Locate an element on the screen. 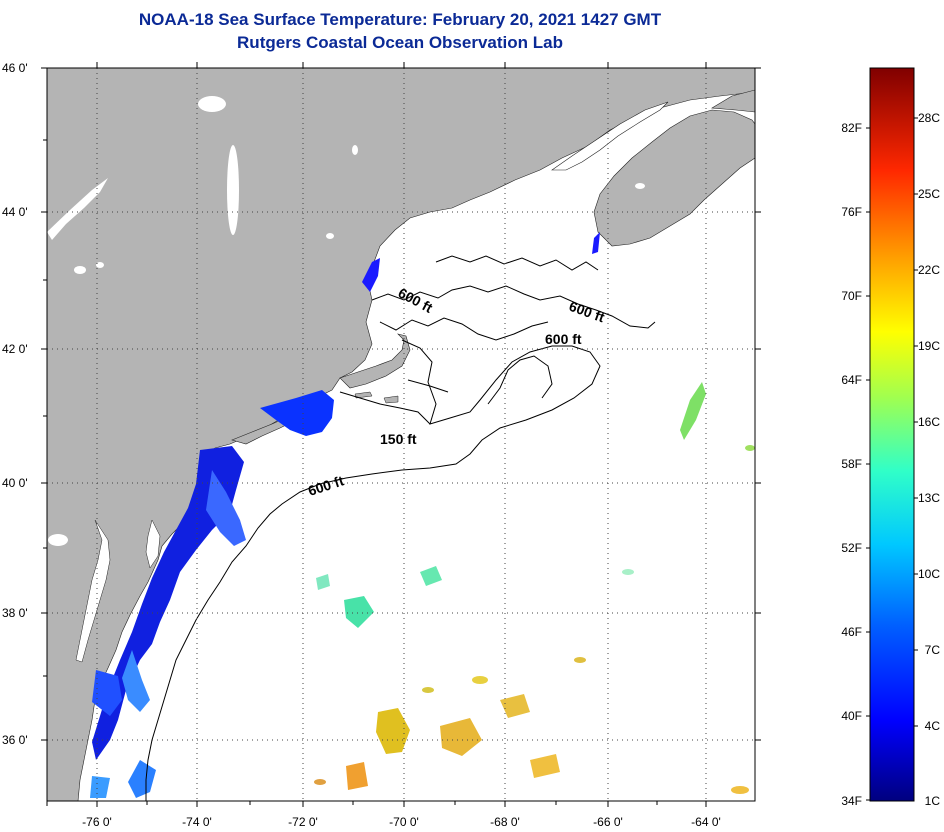 This screenshot has width=944, height=832. lat-label-36: 36 0' is located at coordinates (15, 740).